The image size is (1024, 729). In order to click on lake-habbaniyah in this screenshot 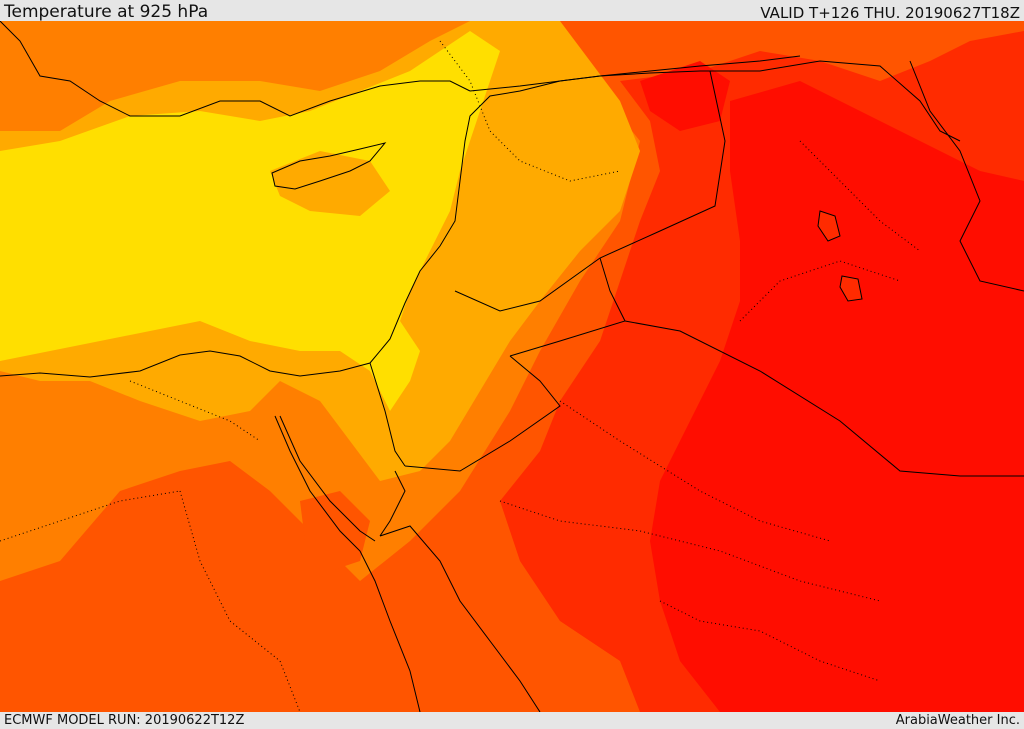, I will do `click(851, 288)`.